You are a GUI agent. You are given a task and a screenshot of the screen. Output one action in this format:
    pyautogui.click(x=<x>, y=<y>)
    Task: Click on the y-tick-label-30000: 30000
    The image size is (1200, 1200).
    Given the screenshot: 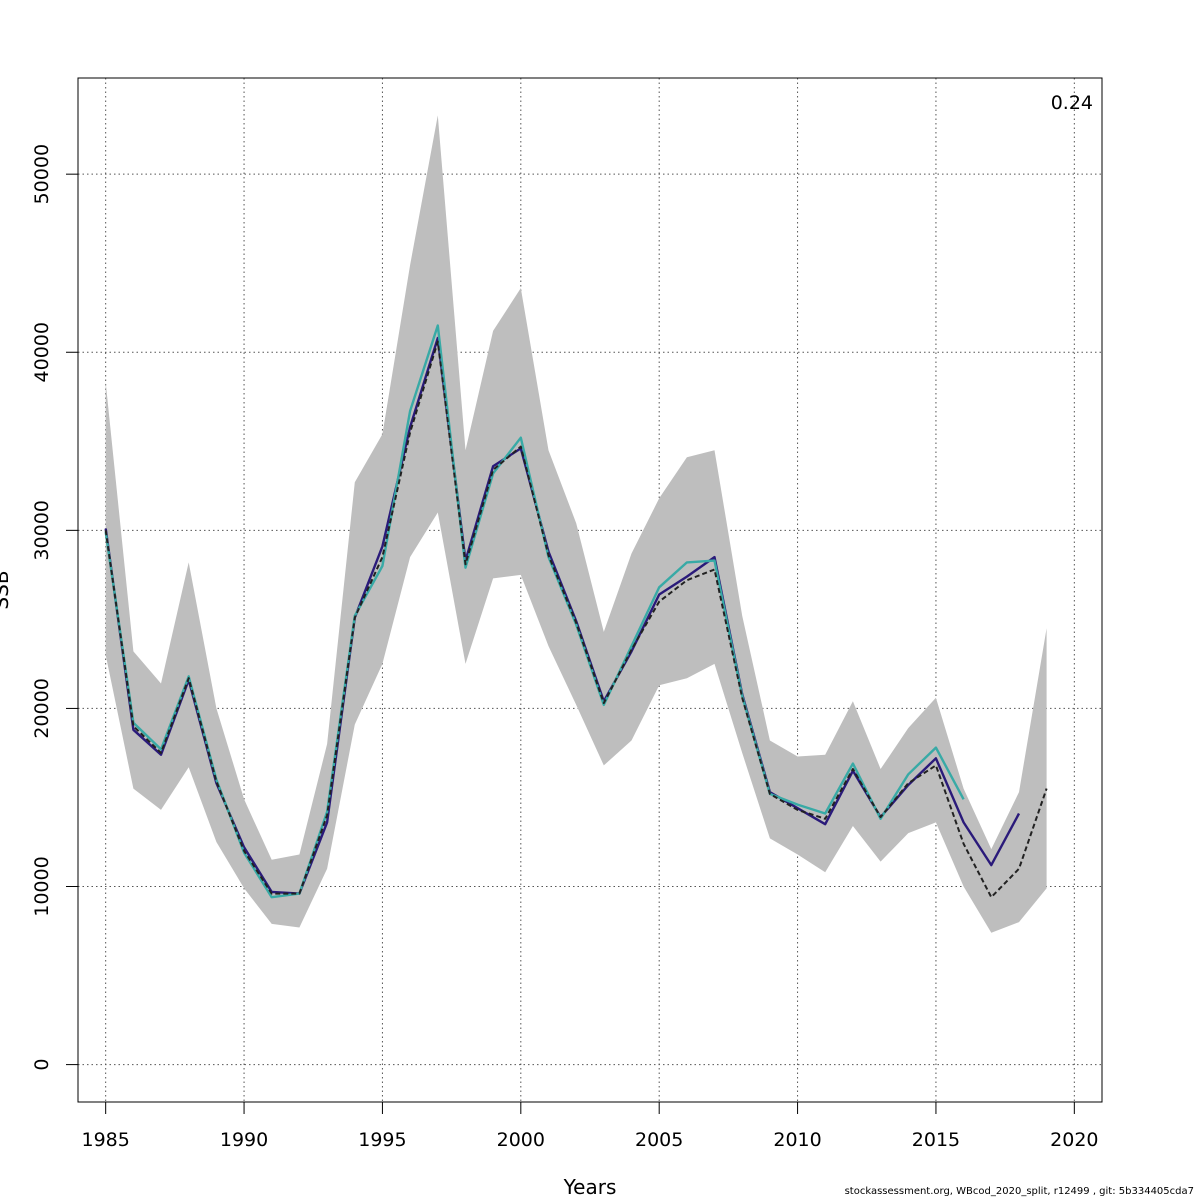 What is the action you would take?
    pyautogui.click(x=42, y=530)
    